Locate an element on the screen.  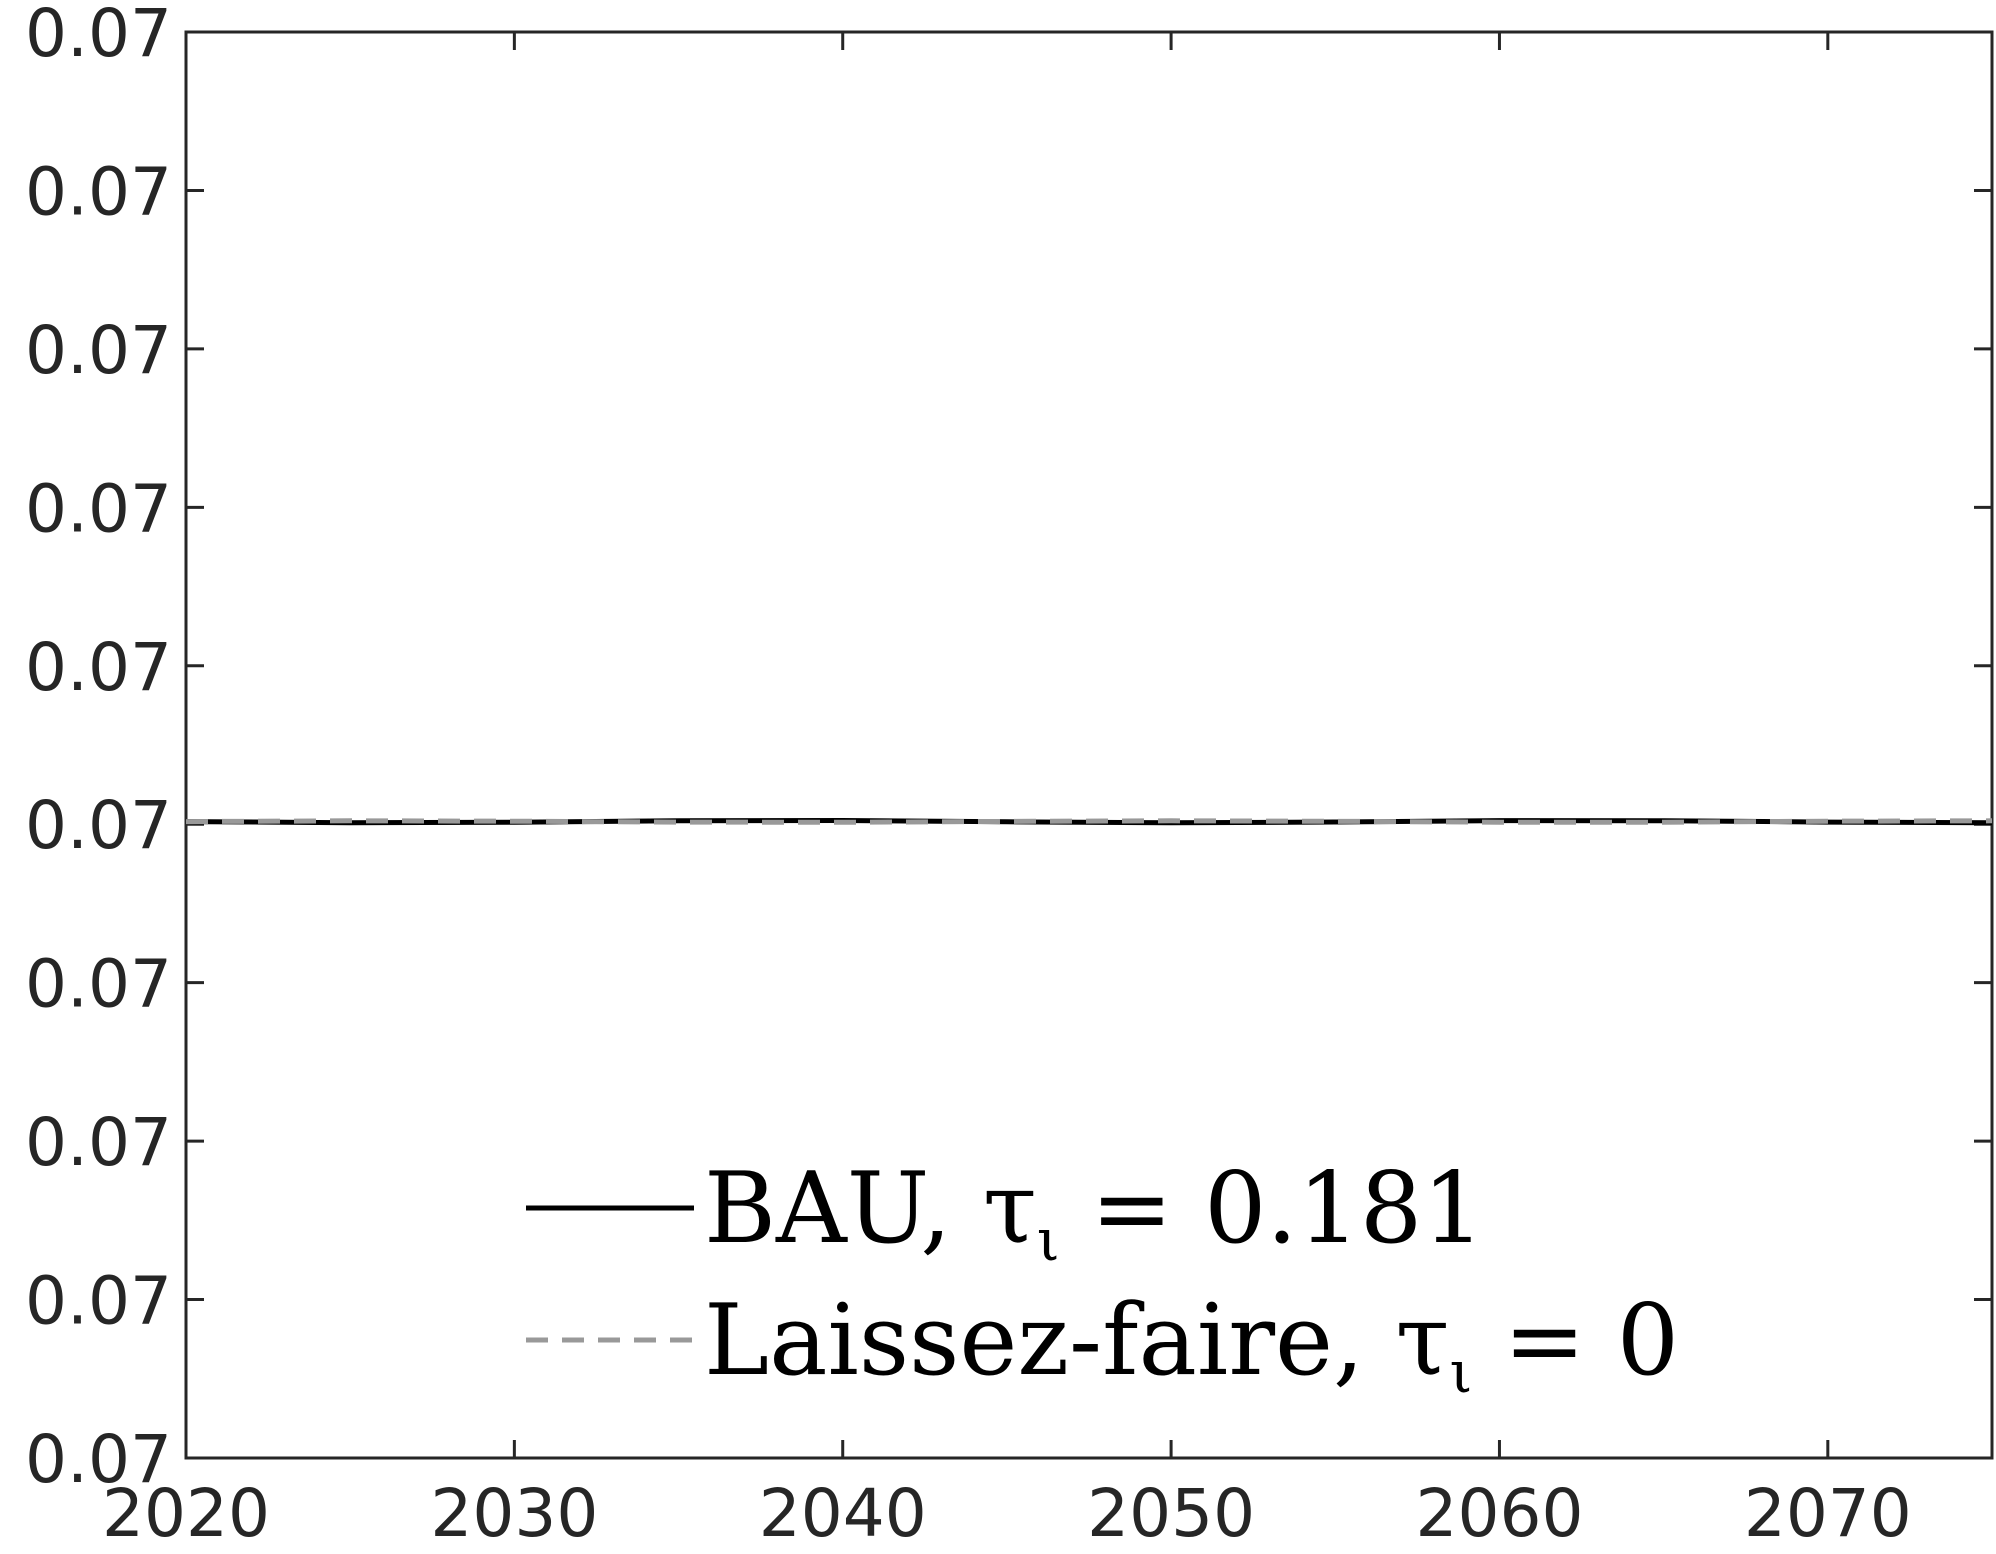
x-tick-label: 2070 is located at coordinates (1828, 1513).